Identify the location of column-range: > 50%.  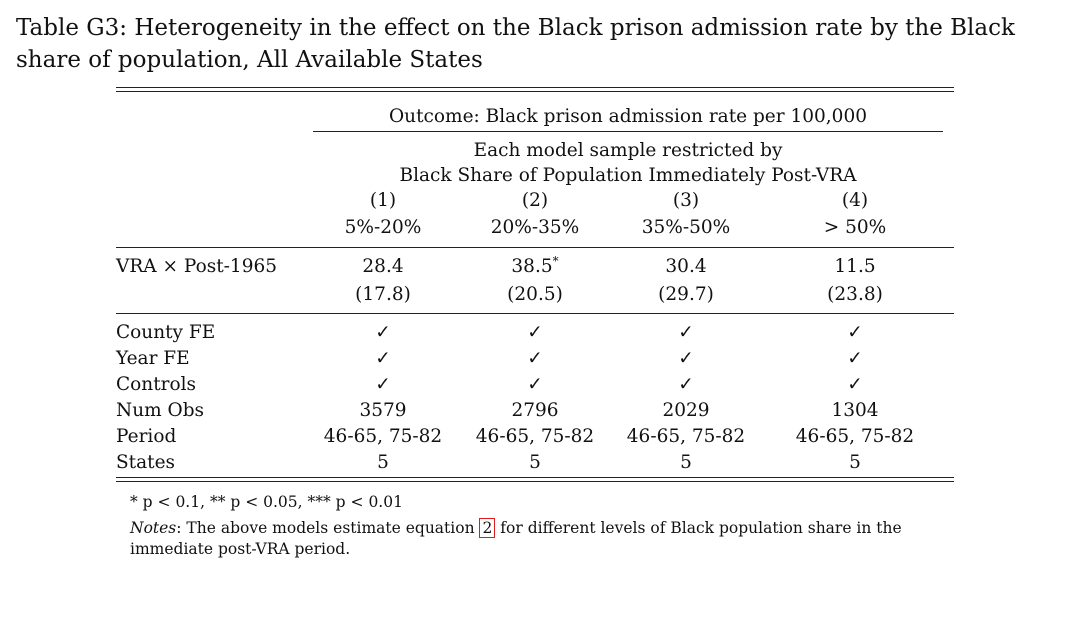
(855, 227).